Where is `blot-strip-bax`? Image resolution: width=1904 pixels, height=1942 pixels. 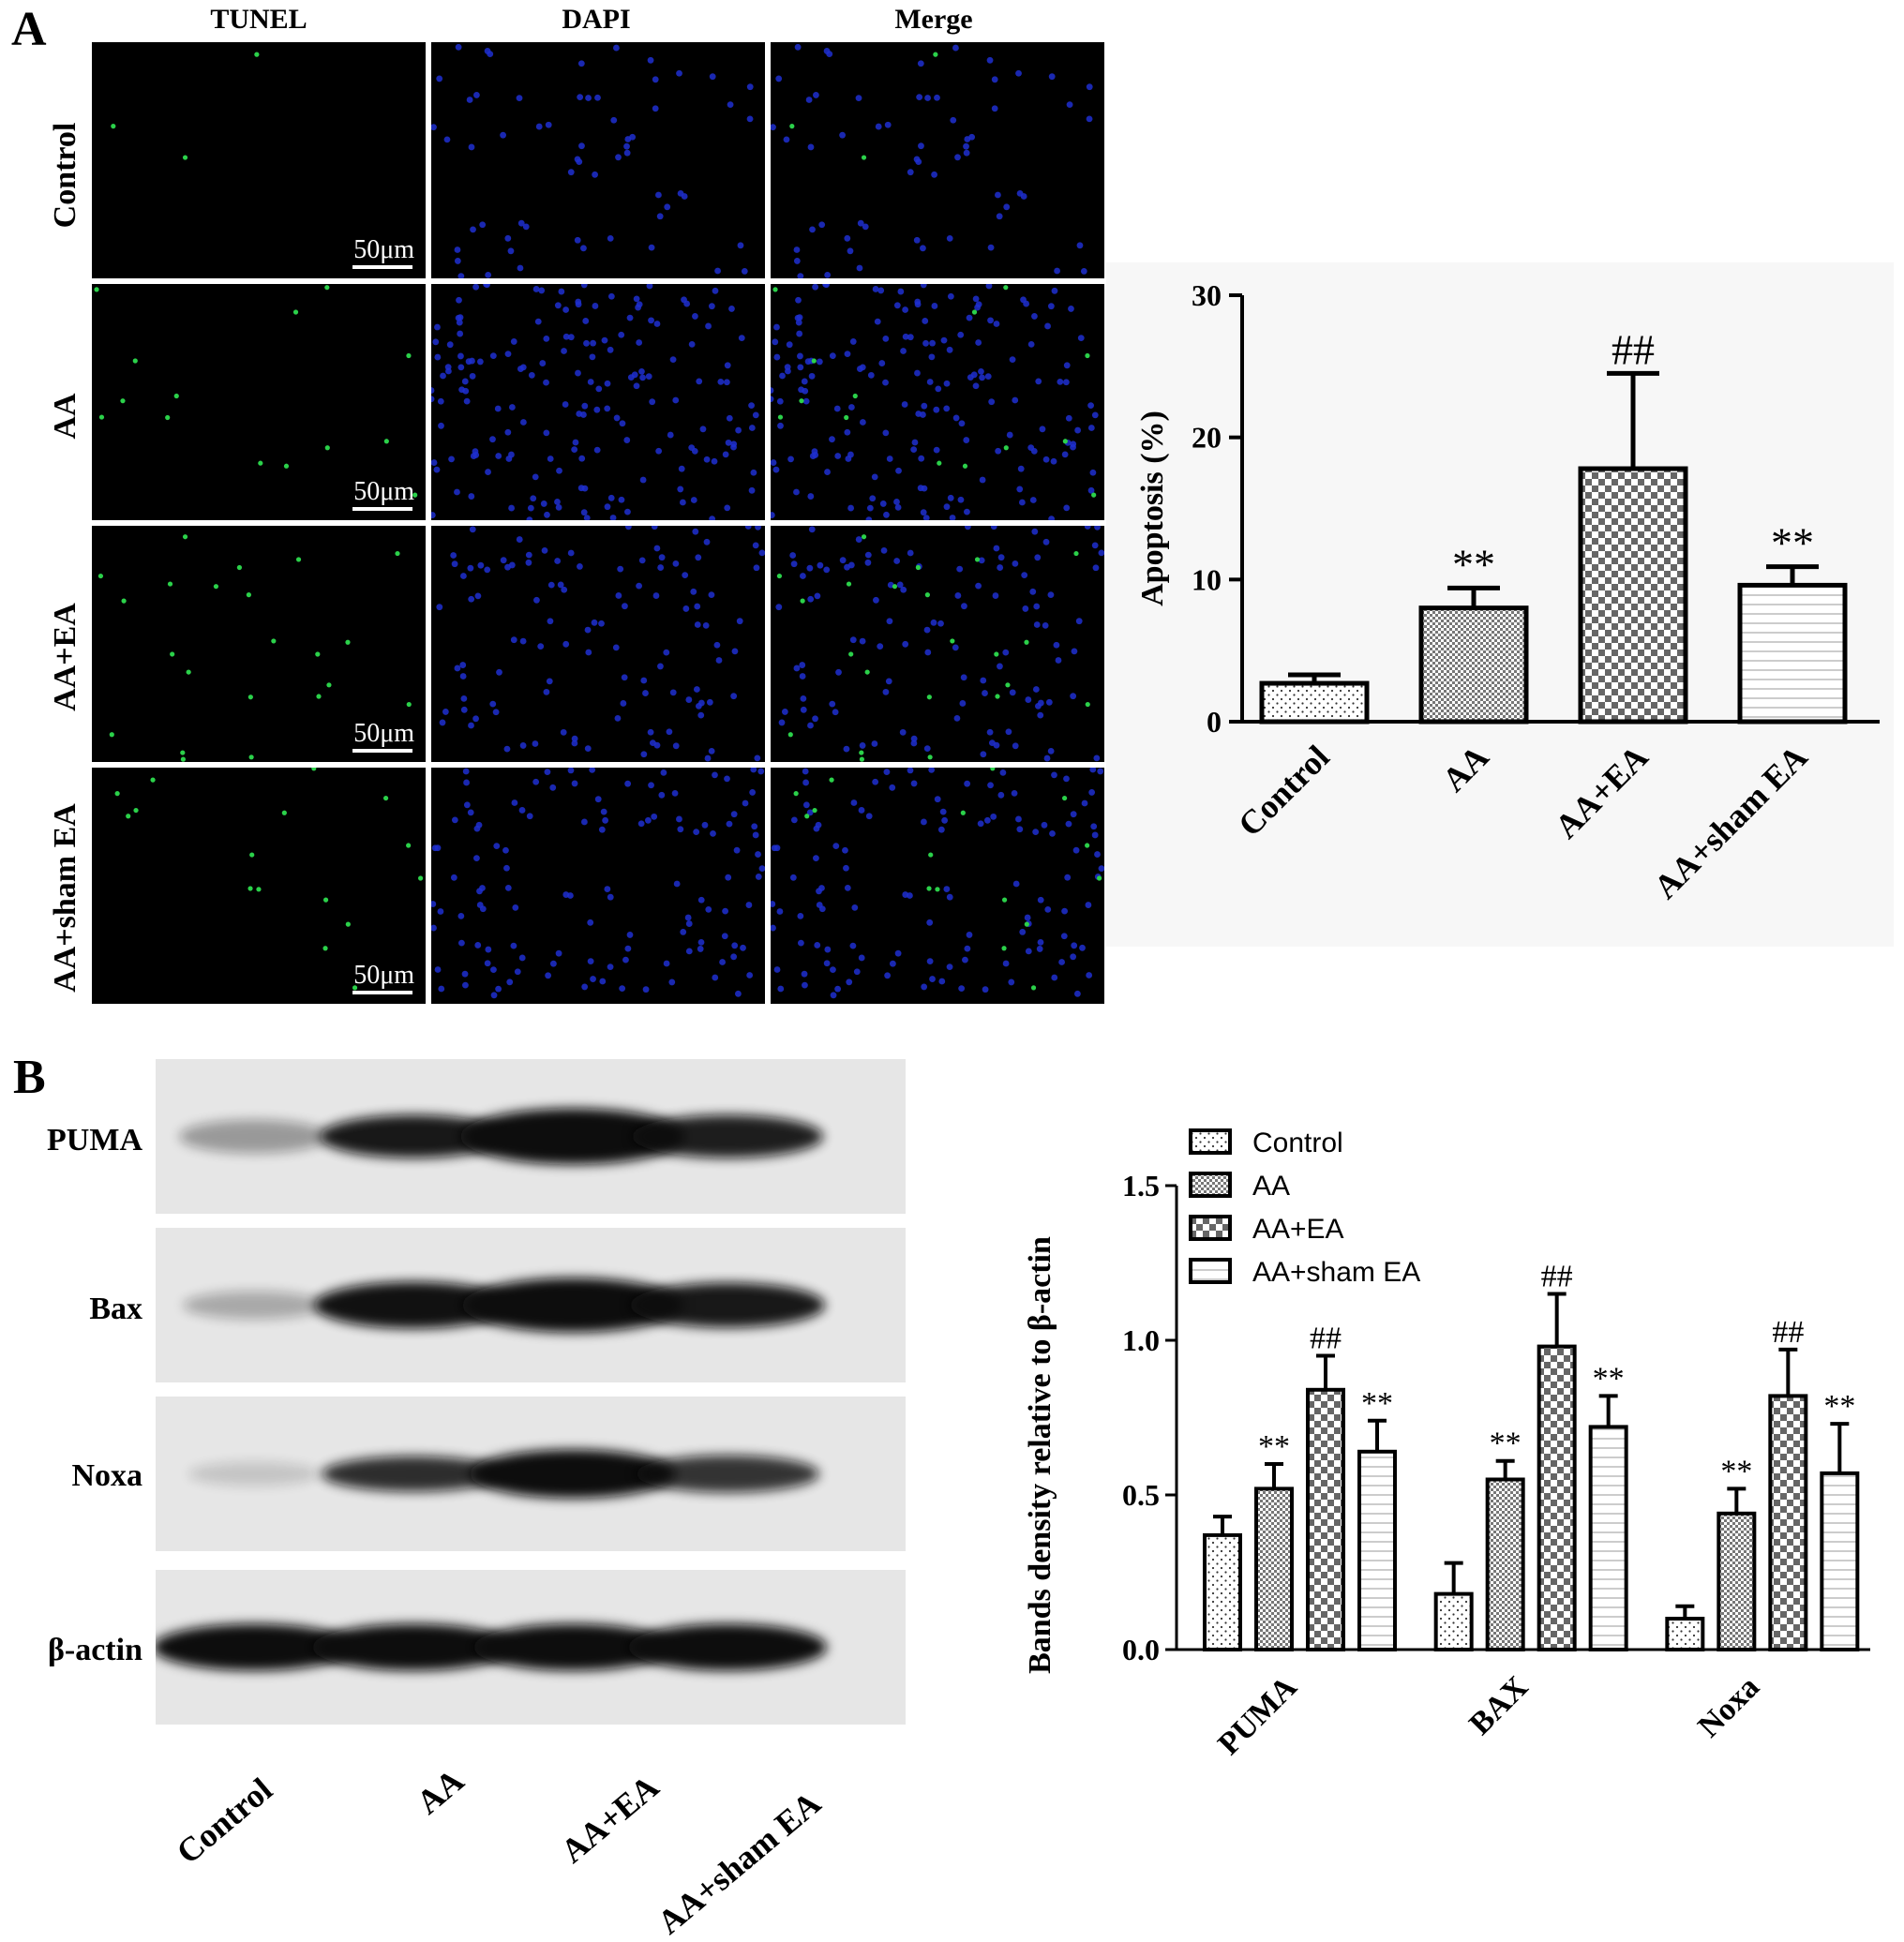 blot-strip-bax is located at coordinates (531, 1305).